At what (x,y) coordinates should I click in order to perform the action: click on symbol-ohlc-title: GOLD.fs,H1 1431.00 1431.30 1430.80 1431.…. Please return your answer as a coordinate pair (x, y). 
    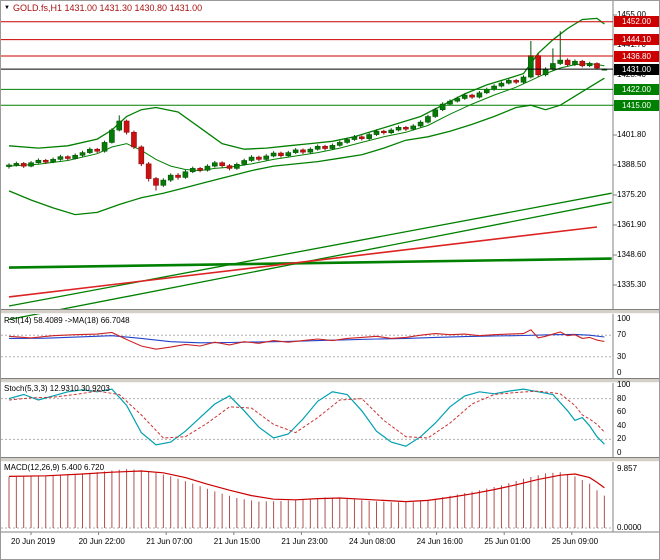
    Looking at the image, I should click on (107, 8).